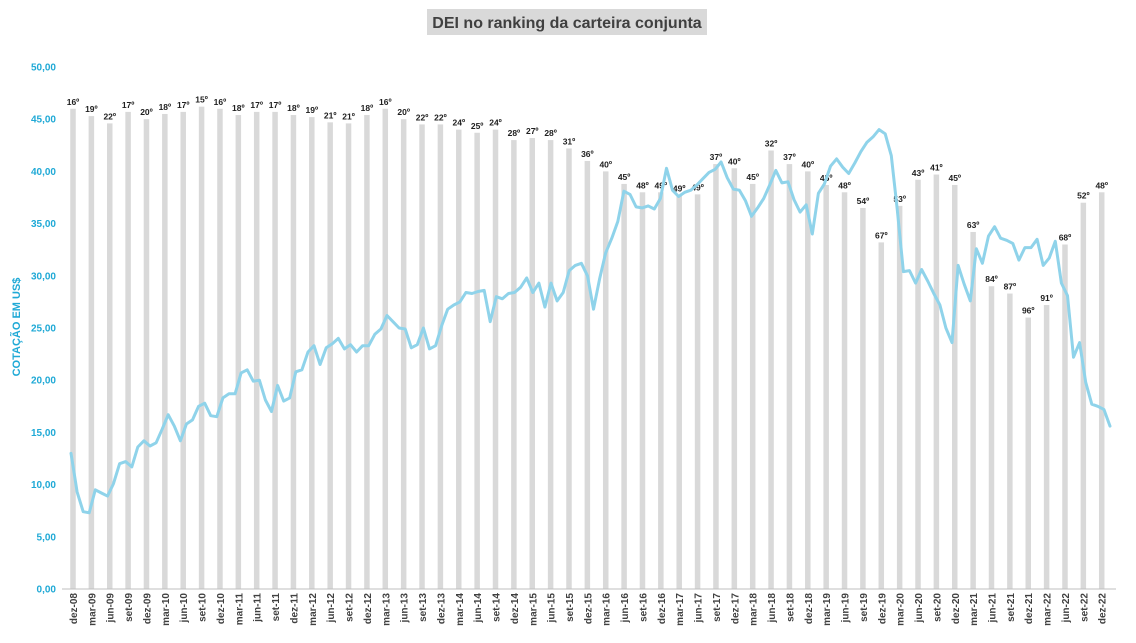 Image resolution: width=1136 pixels, height=643 pixels. Describe the element at coordinates (550, 133) in the screenshot. I see `ranking-label: 28º` at that location.